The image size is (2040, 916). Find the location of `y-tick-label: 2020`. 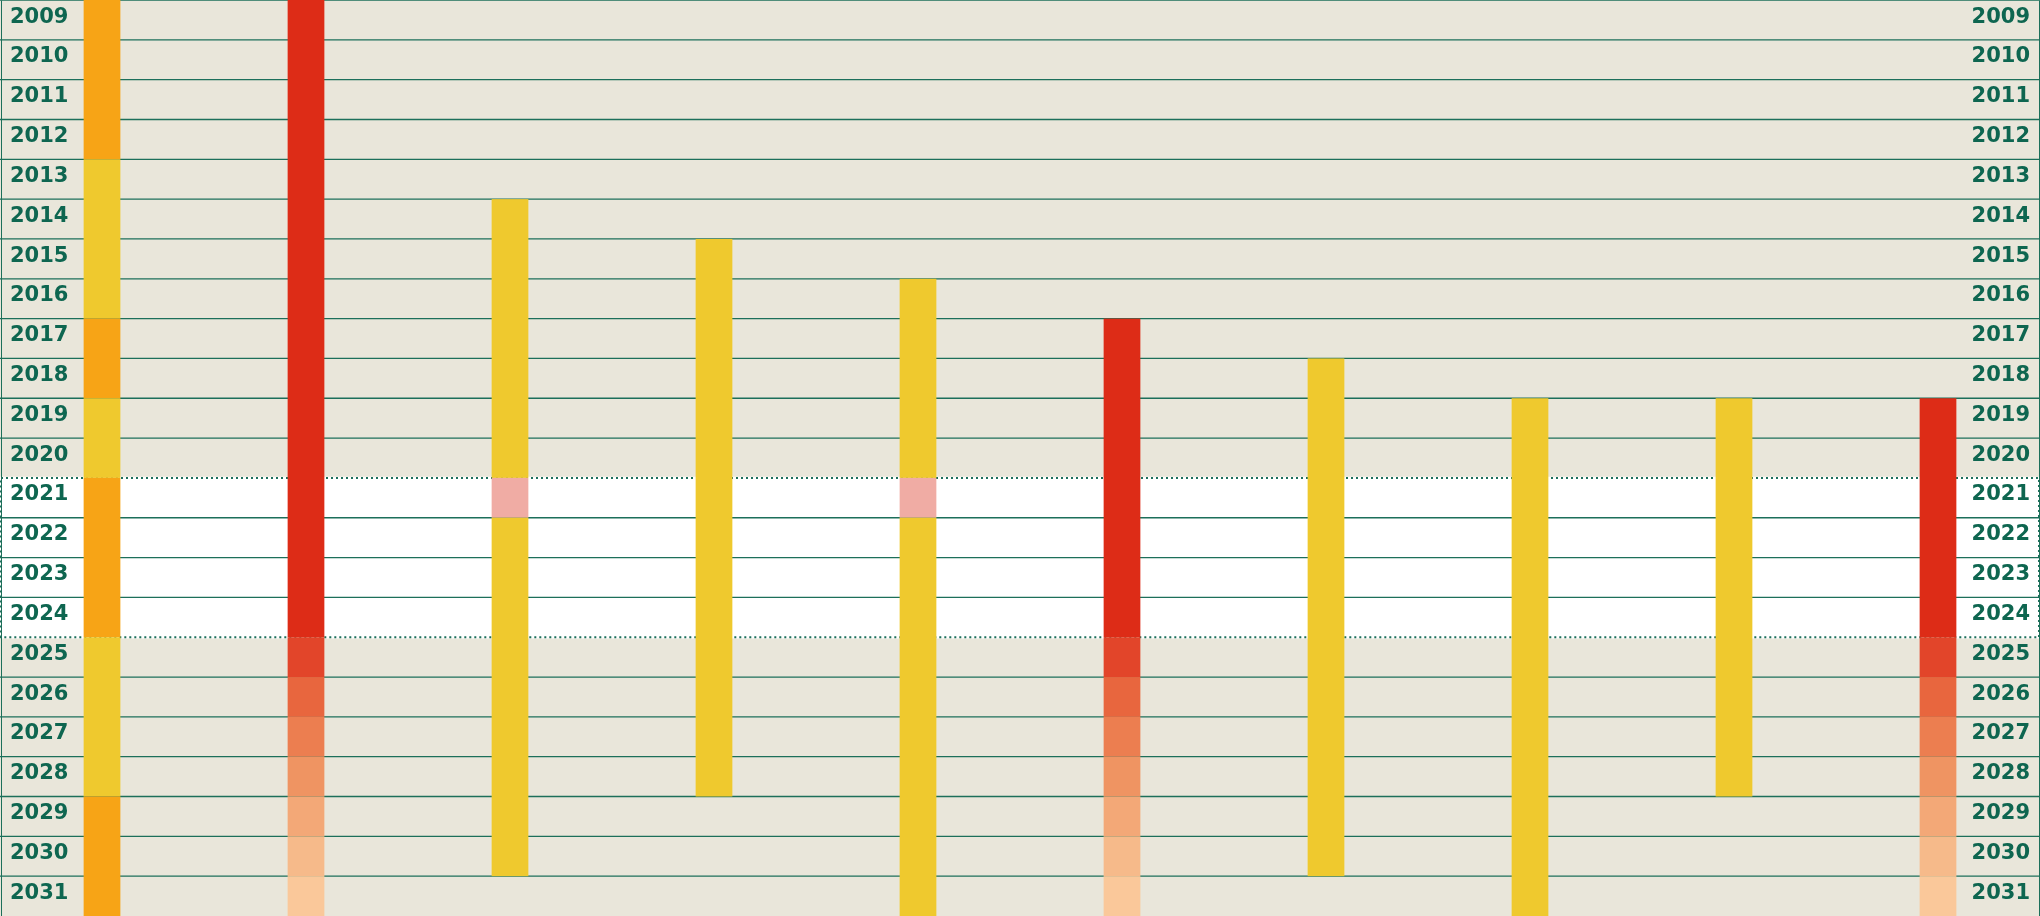

y-tick-label: 2020 is located at coordinates (39, 453).